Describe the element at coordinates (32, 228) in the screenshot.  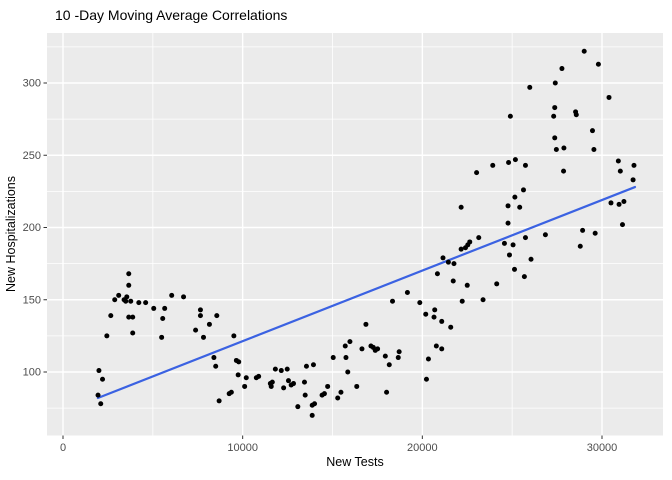
I see `y-tick-label: 200` at that location.